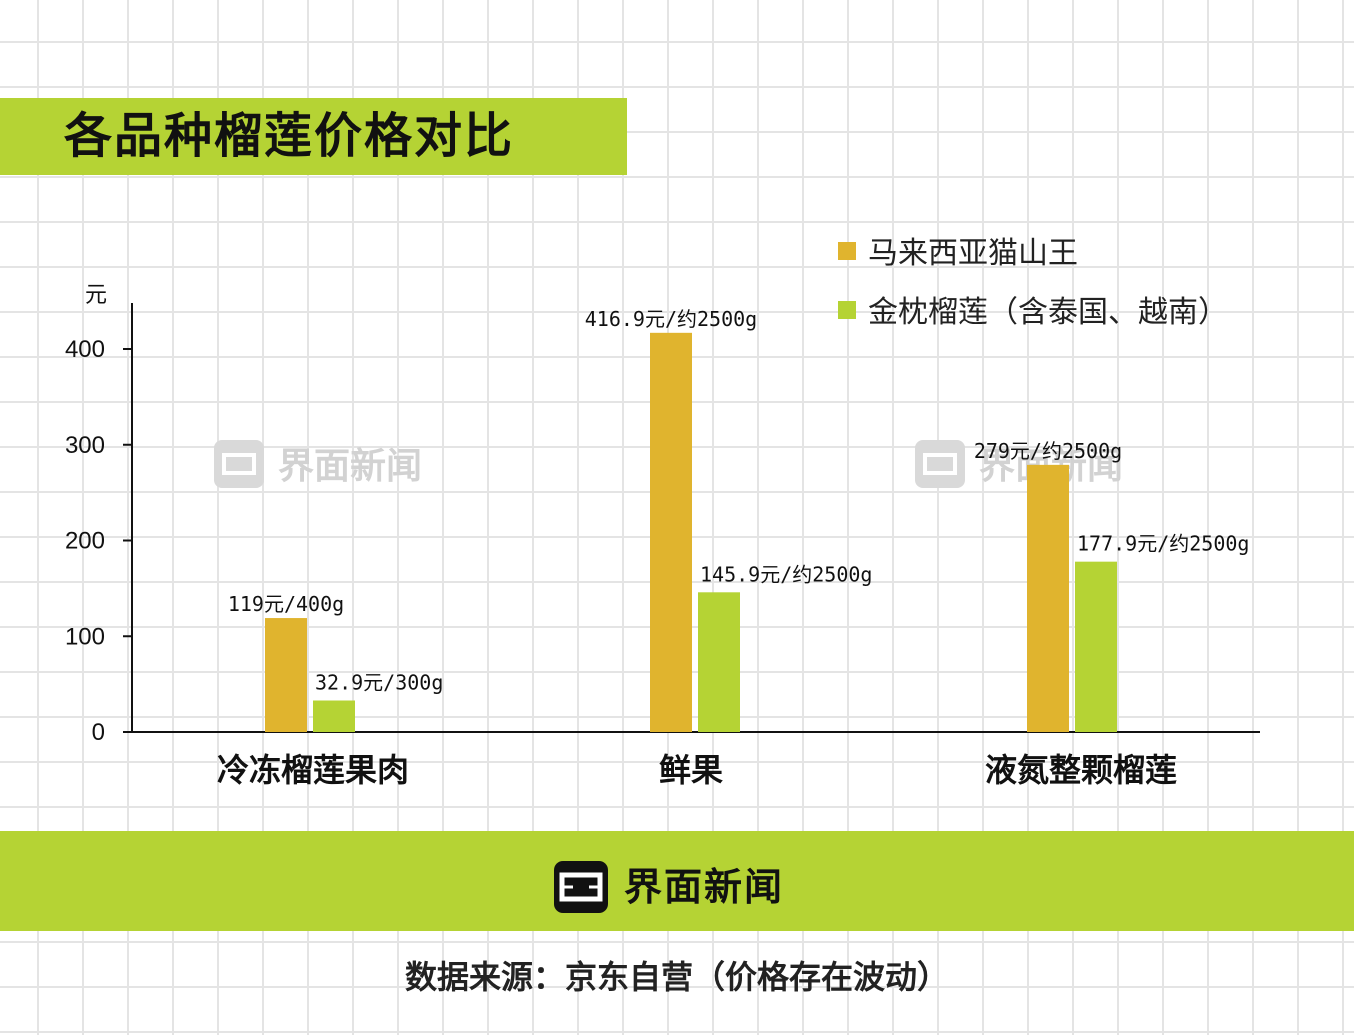 The height and width of the screenshot is (1035, 1354). I want to click on data-label: 32.9元/300g, so click(379, 682).